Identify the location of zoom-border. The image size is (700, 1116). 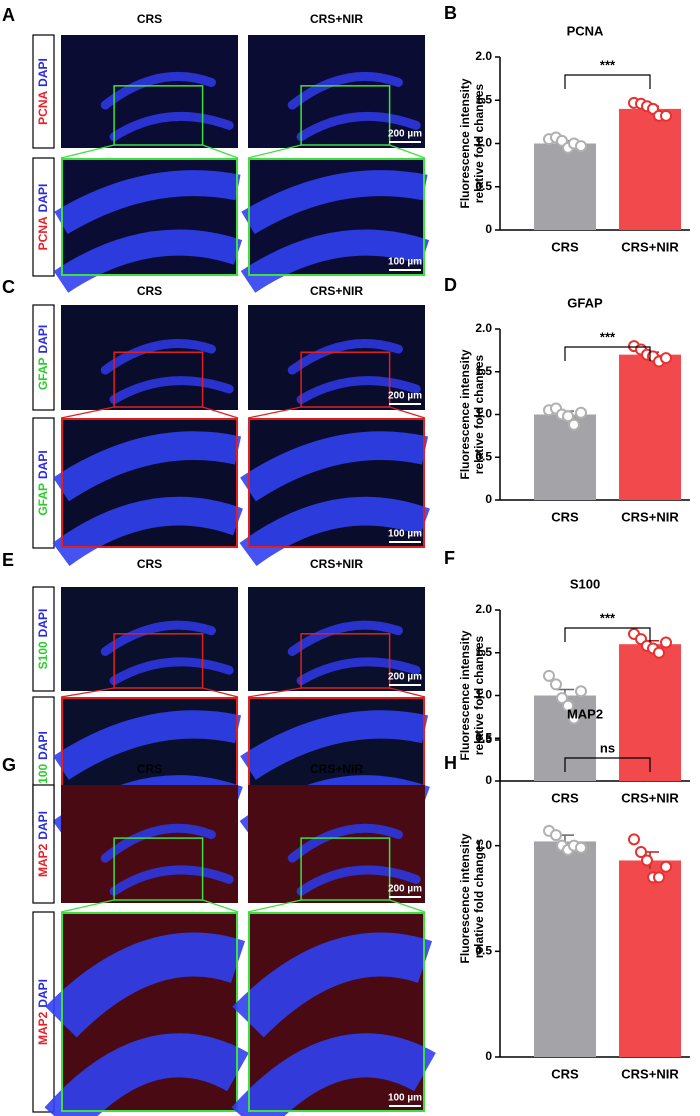
(149, 483).